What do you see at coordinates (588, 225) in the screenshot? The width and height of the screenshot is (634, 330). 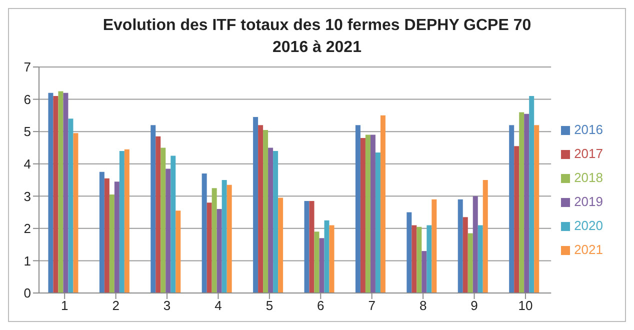 I see `legend-label: 2020` at bounding box center [588, 225].